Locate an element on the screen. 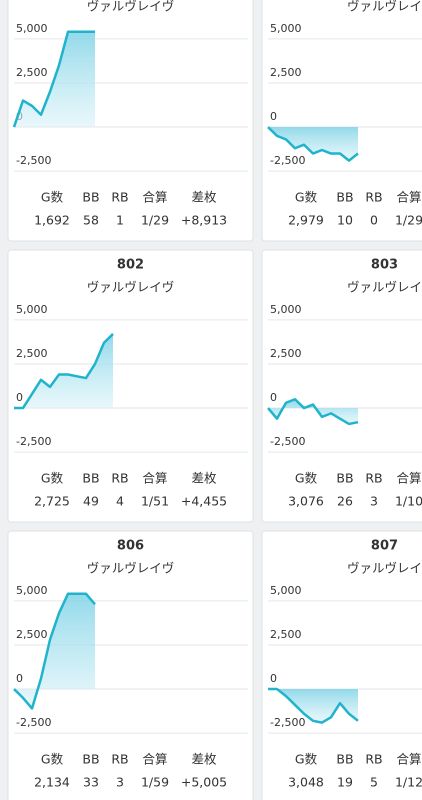 Image resolution: width=422 pixels, height=800 pixels. stat-value: 1,692 is located at coordinates (52, 220).